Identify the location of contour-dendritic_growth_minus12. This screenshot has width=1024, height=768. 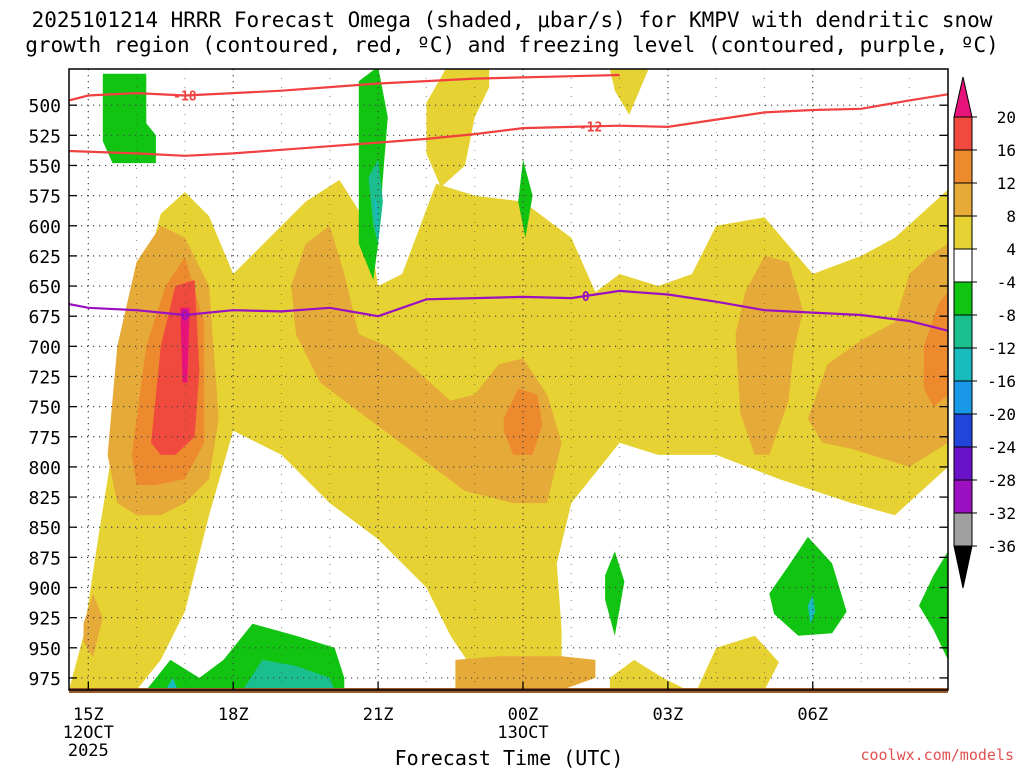
(508, 125).